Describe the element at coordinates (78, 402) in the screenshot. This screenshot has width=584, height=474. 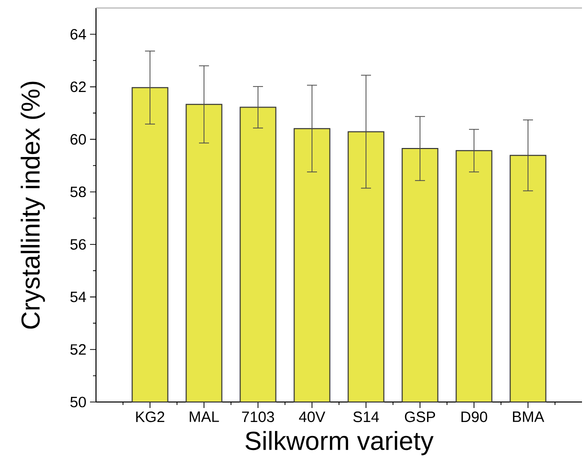
I see `y-tick-label: 50` at that location.